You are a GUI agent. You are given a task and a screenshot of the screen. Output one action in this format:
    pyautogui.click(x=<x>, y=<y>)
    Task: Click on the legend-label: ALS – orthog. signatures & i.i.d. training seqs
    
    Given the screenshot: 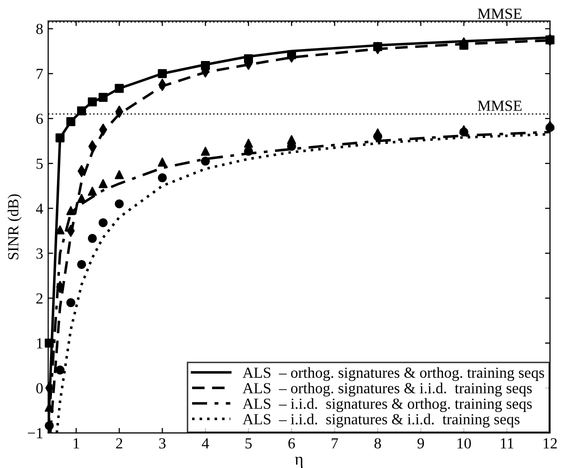 What is the action you would take?
    pyautogui.click(x=387, y=389)
    